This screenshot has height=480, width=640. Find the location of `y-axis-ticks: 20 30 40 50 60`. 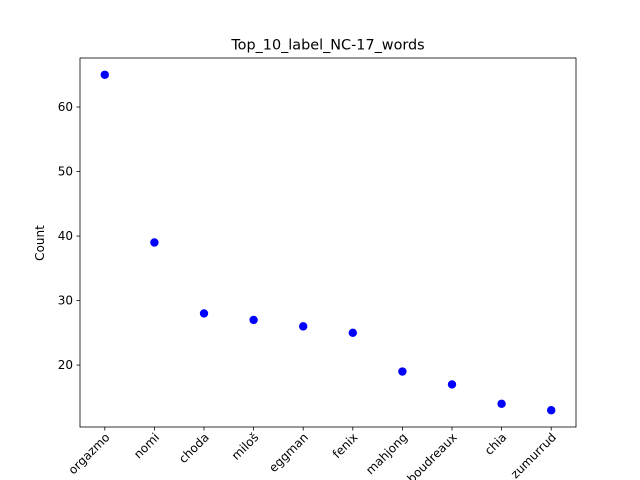

y-axis-ticks: 20 30 40 50 60 is located at coordinates (69, 236).